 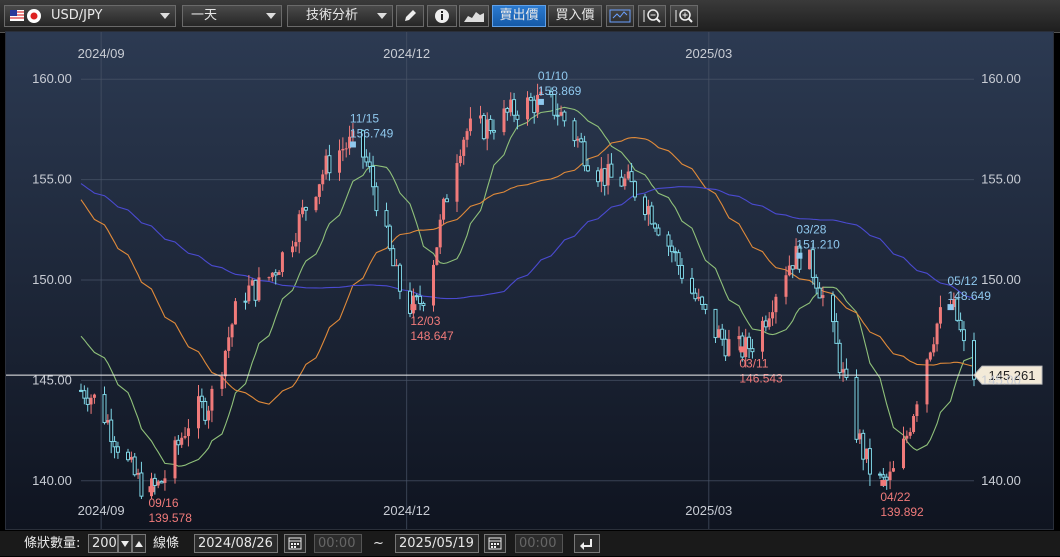 What do you see at coordinates (539, 543) in the screenshot?
I see `end-time-input: 00:00` at bounding box center [539, 543].